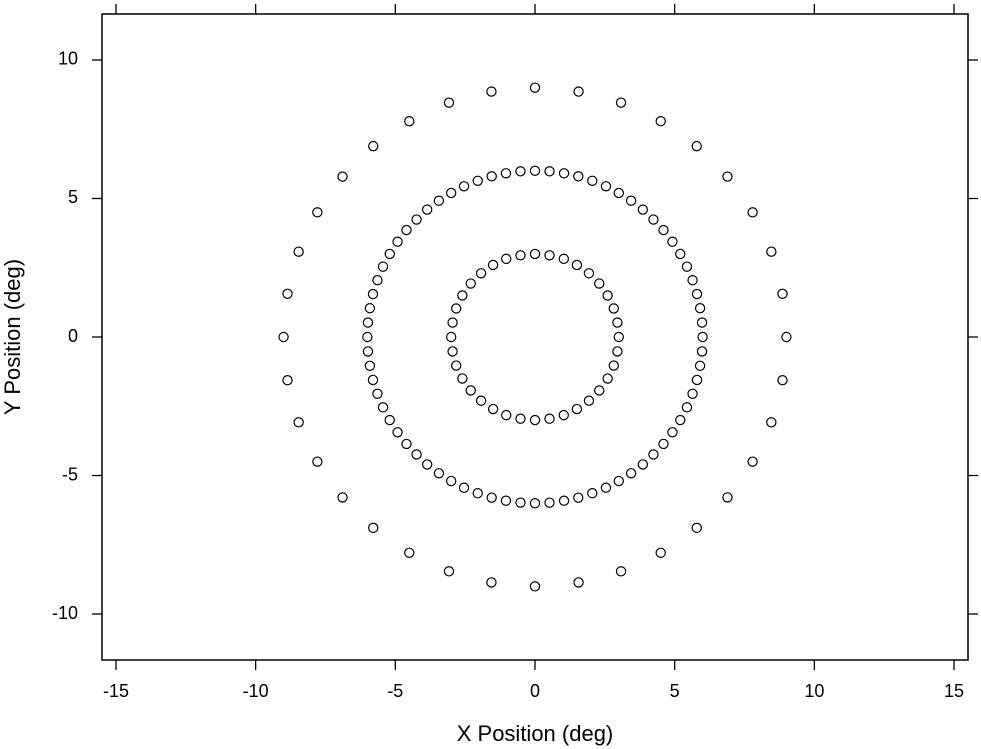  I want to click on y-tick-label: 5, so click(73, 197).